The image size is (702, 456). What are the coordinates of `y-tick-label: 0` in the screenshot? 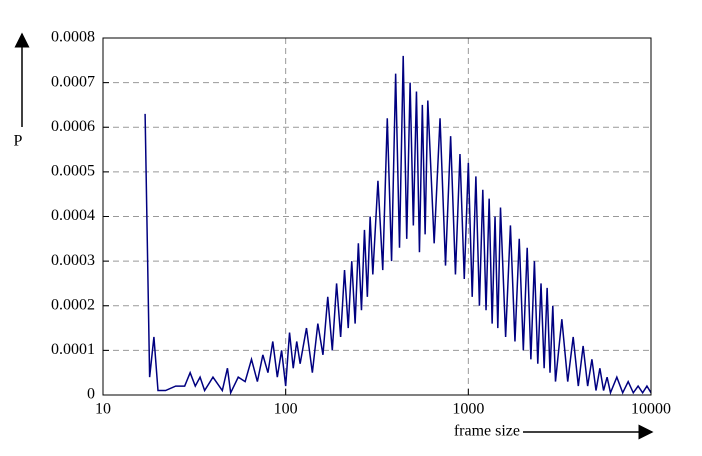 It's located at (91, 394).